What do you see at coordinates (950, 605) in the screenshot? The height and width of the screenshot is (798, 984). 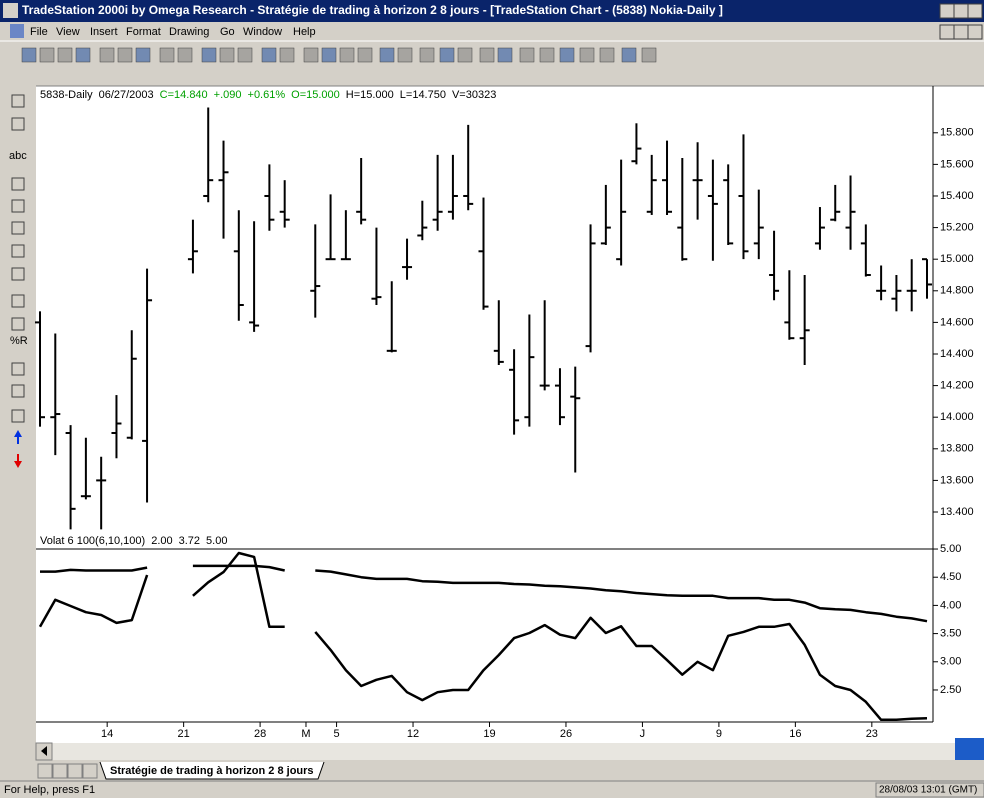 I see `y-tick-label: 4.00` at bounding box center [950, 605].